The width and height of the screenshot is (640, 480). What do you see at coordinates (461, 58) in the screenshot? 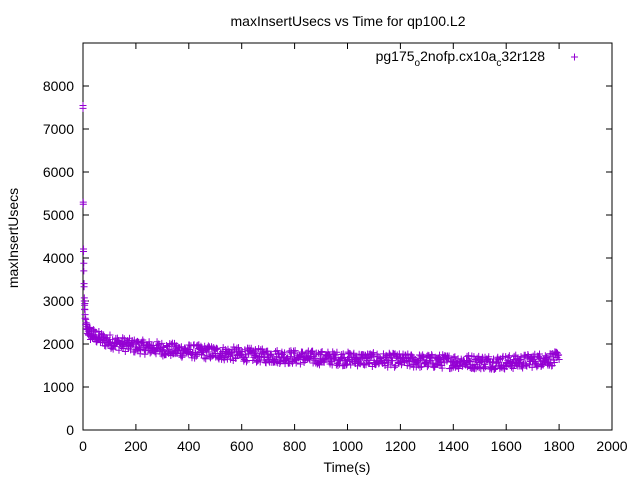
I see `legend-label: pg175o2nofp.cx10ac32r128` at bounding box center [461, 58].